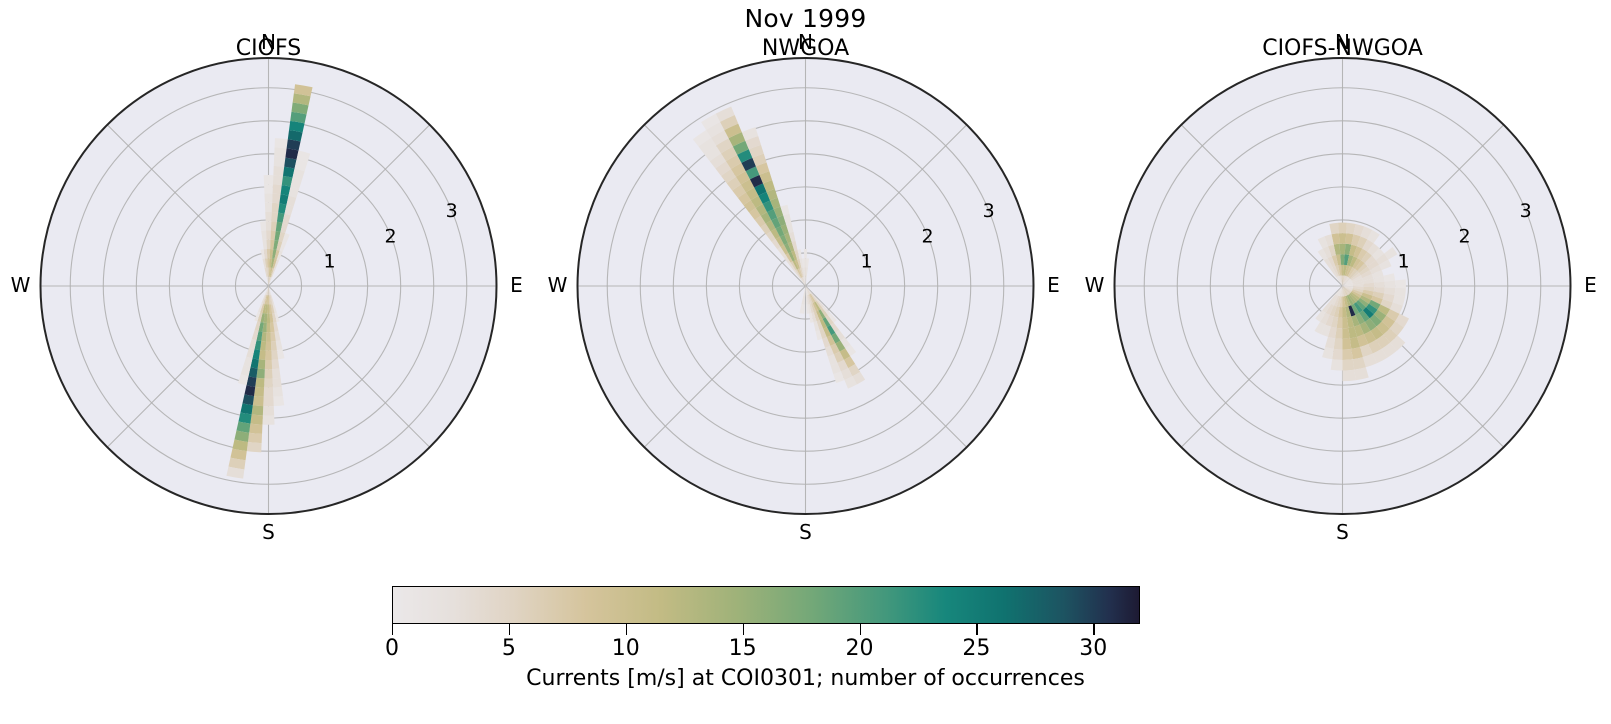 The width and height of the screenshot is (1611, 724). What do you see at coordinates (557, 285) in the screenshot?
I see `cardinal-label-w: W` at bounding box center [557, 285].